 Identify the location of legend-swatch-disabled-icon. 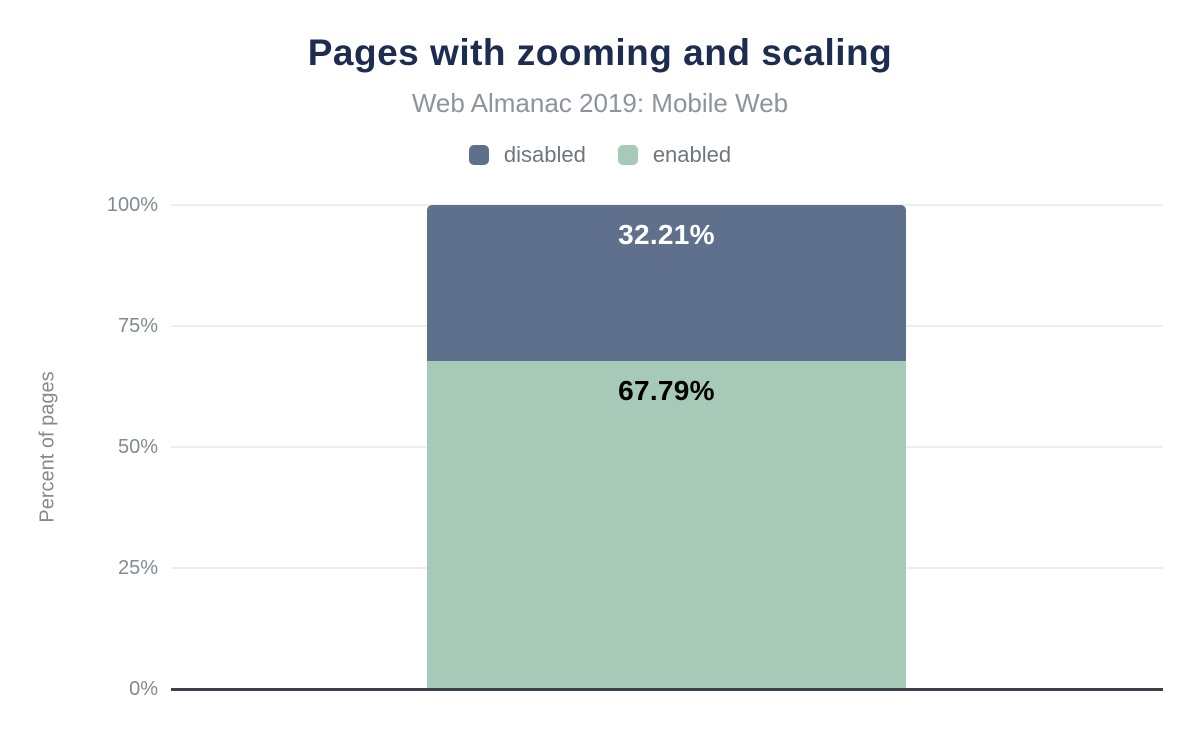
(478, 155).